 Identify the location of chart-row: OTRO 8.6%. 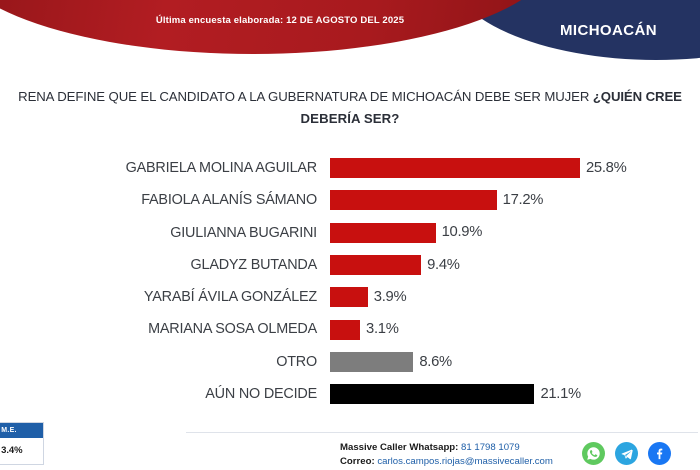
(350, 362).